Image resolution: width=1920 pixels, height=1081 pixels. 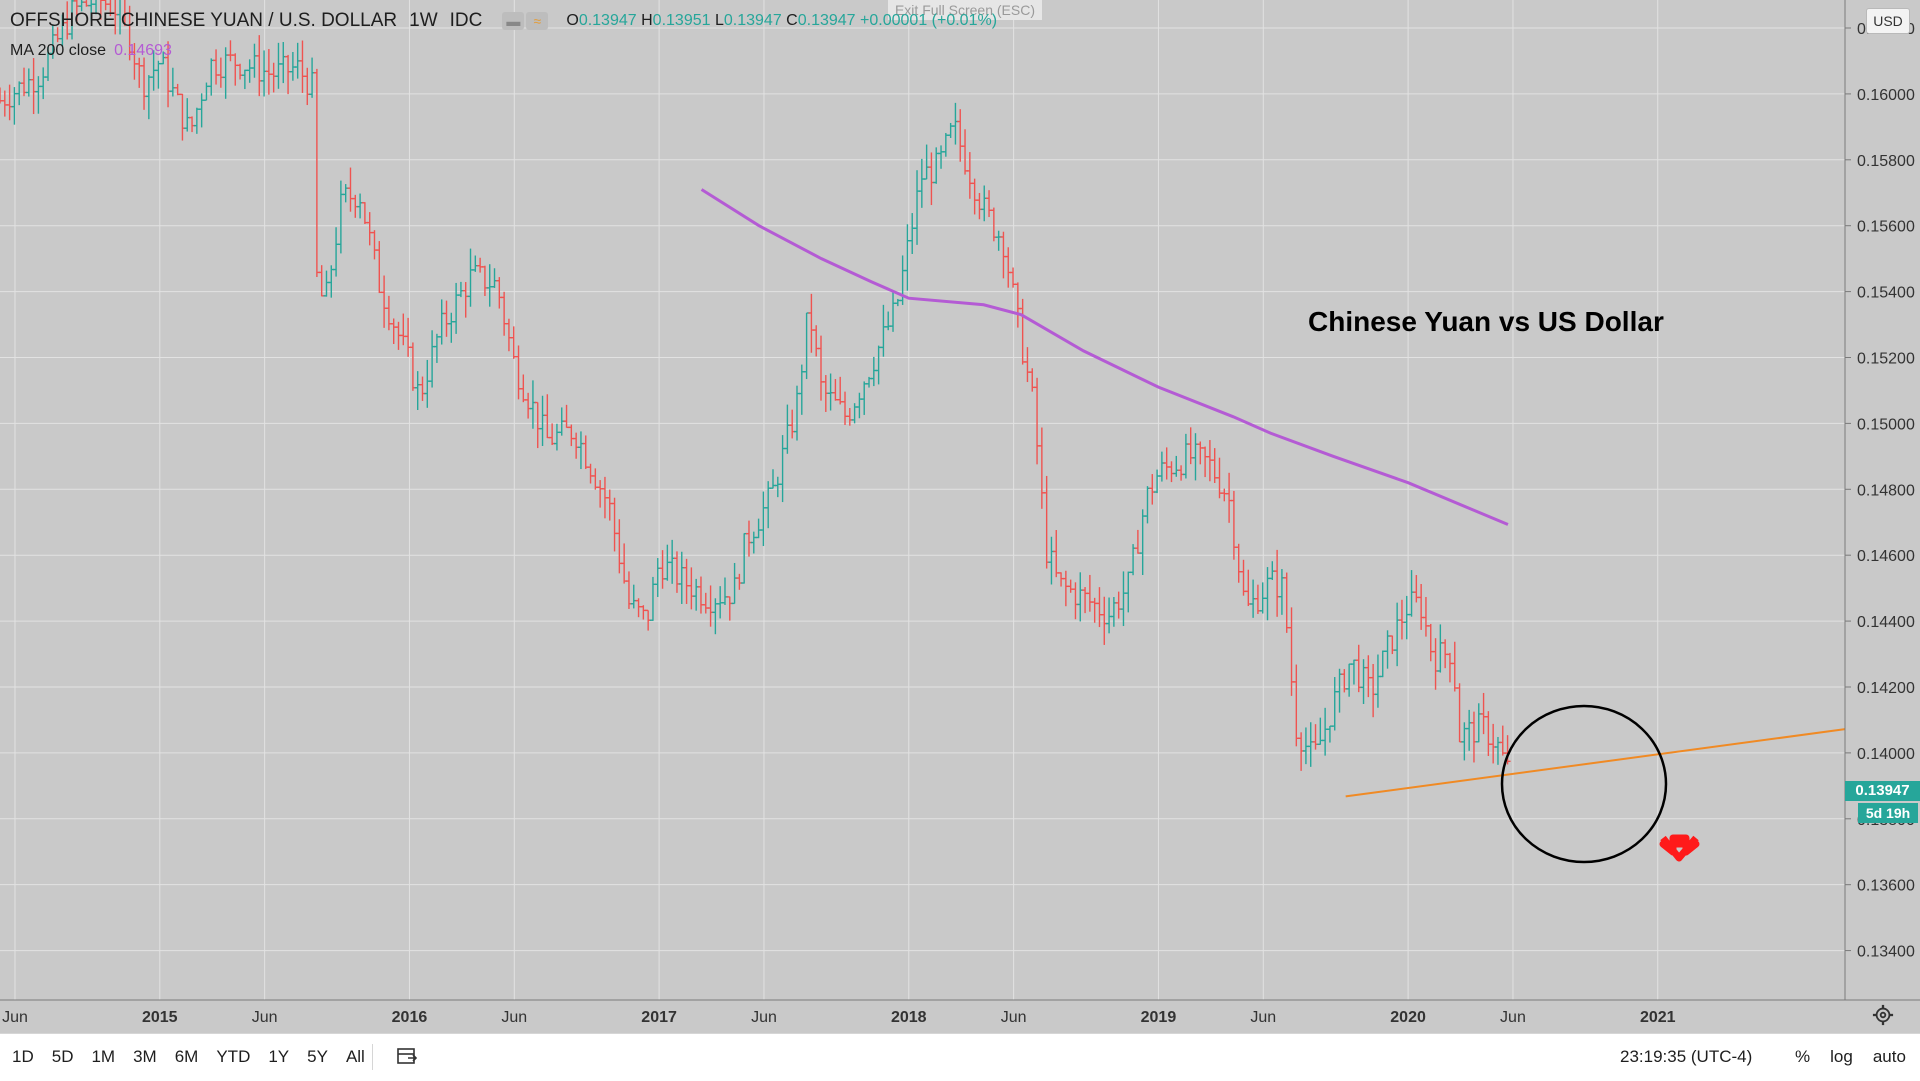 I want to click on auto-scale-toggle: auto, so click(x=1889, y=1056).